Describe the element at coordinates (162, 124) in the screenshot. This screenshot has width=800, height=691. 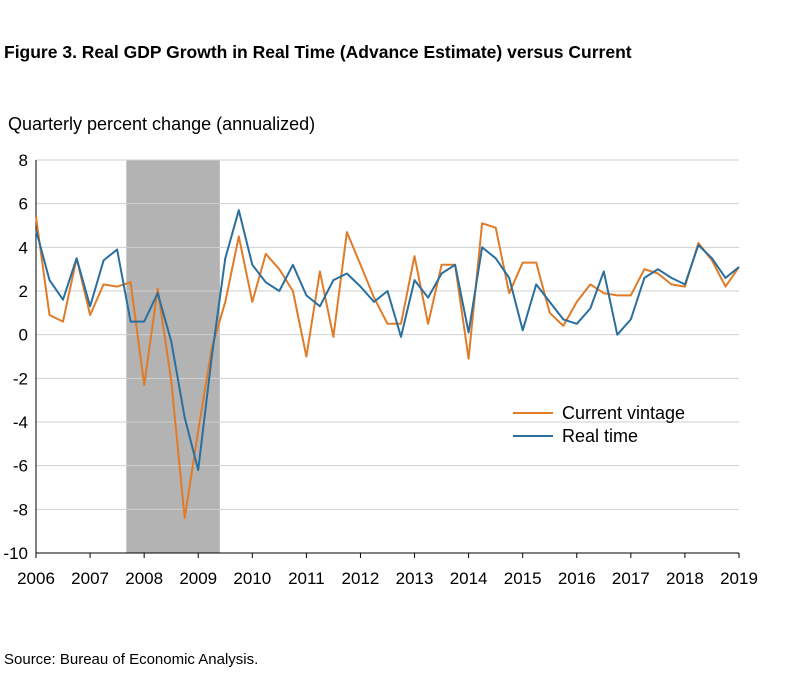
I see `y-axis-label: Quarterly percent change (annualized)` at that location.